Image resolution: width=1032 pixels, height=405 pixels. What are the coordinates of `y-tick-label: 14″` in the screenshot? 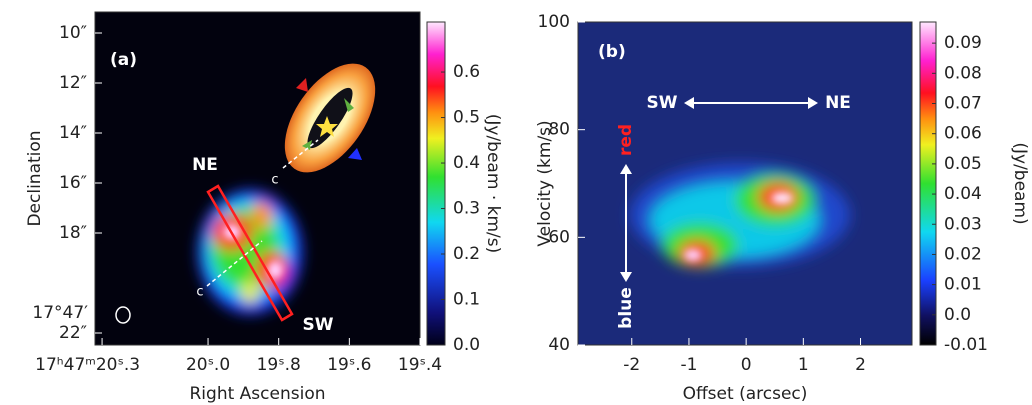 It's located at (73, 133).